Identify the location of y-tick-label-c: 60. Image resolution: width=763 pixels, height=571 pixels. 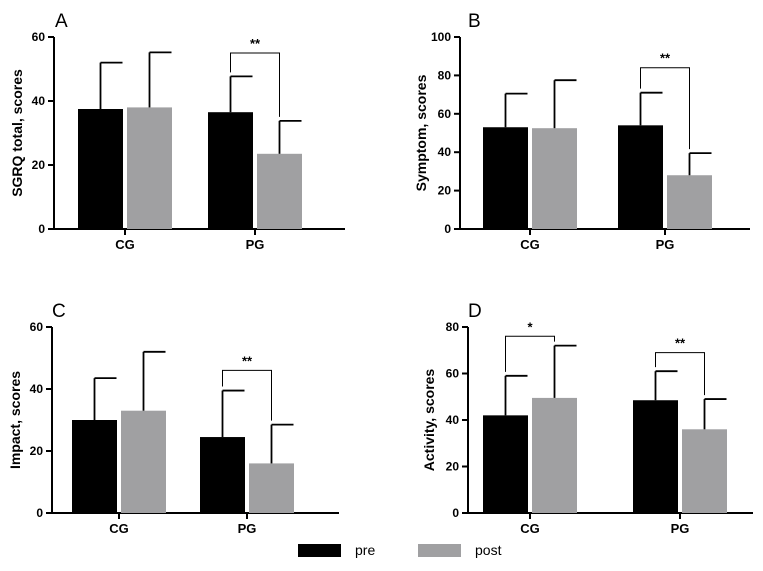
(37, 327).